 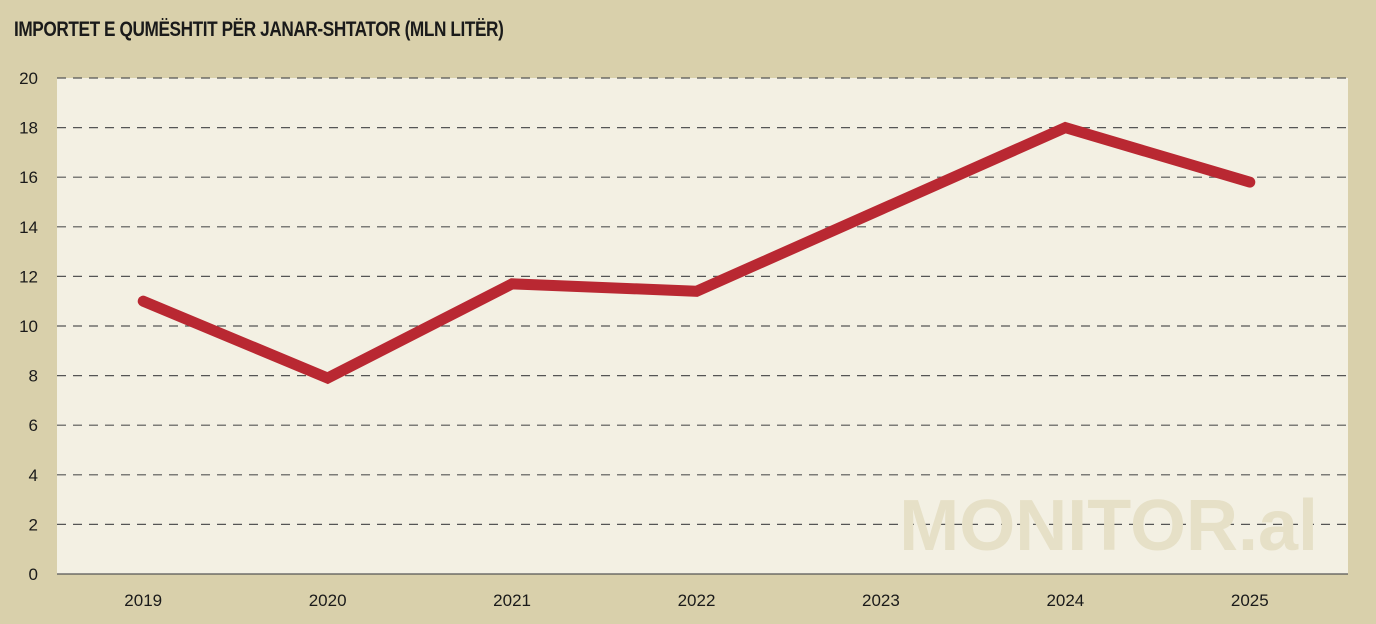 What do you see at coordinates (33, 475) in the screenshot?
I see `y-tick-label: 4` at bounding box center [33, 475].